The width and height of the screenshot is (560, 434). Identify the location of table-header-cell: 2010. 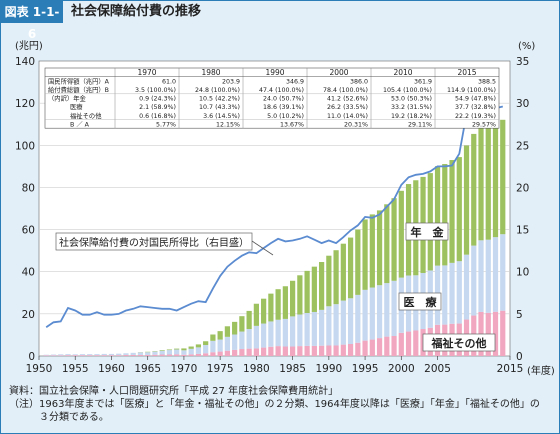
(402, 72).